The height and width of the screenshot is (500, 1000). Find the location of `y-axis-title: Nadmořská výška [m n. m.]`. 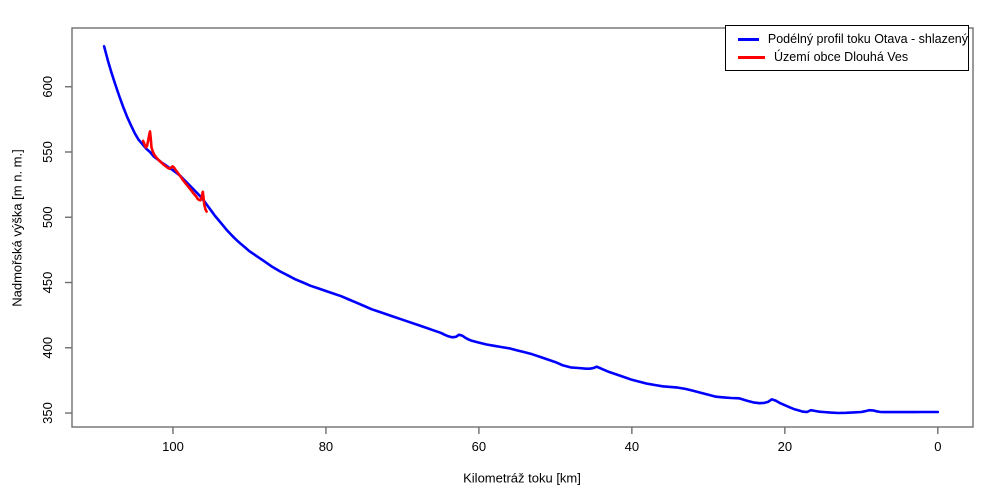

y-axis-title: Nadmořská výška [m n. m.] is located at coordinates (17, 228).